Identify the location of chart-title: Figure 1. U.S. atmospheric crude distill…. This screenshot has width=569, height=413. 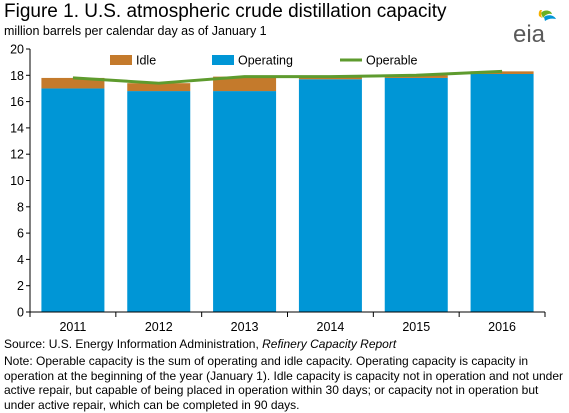
(225, 11).